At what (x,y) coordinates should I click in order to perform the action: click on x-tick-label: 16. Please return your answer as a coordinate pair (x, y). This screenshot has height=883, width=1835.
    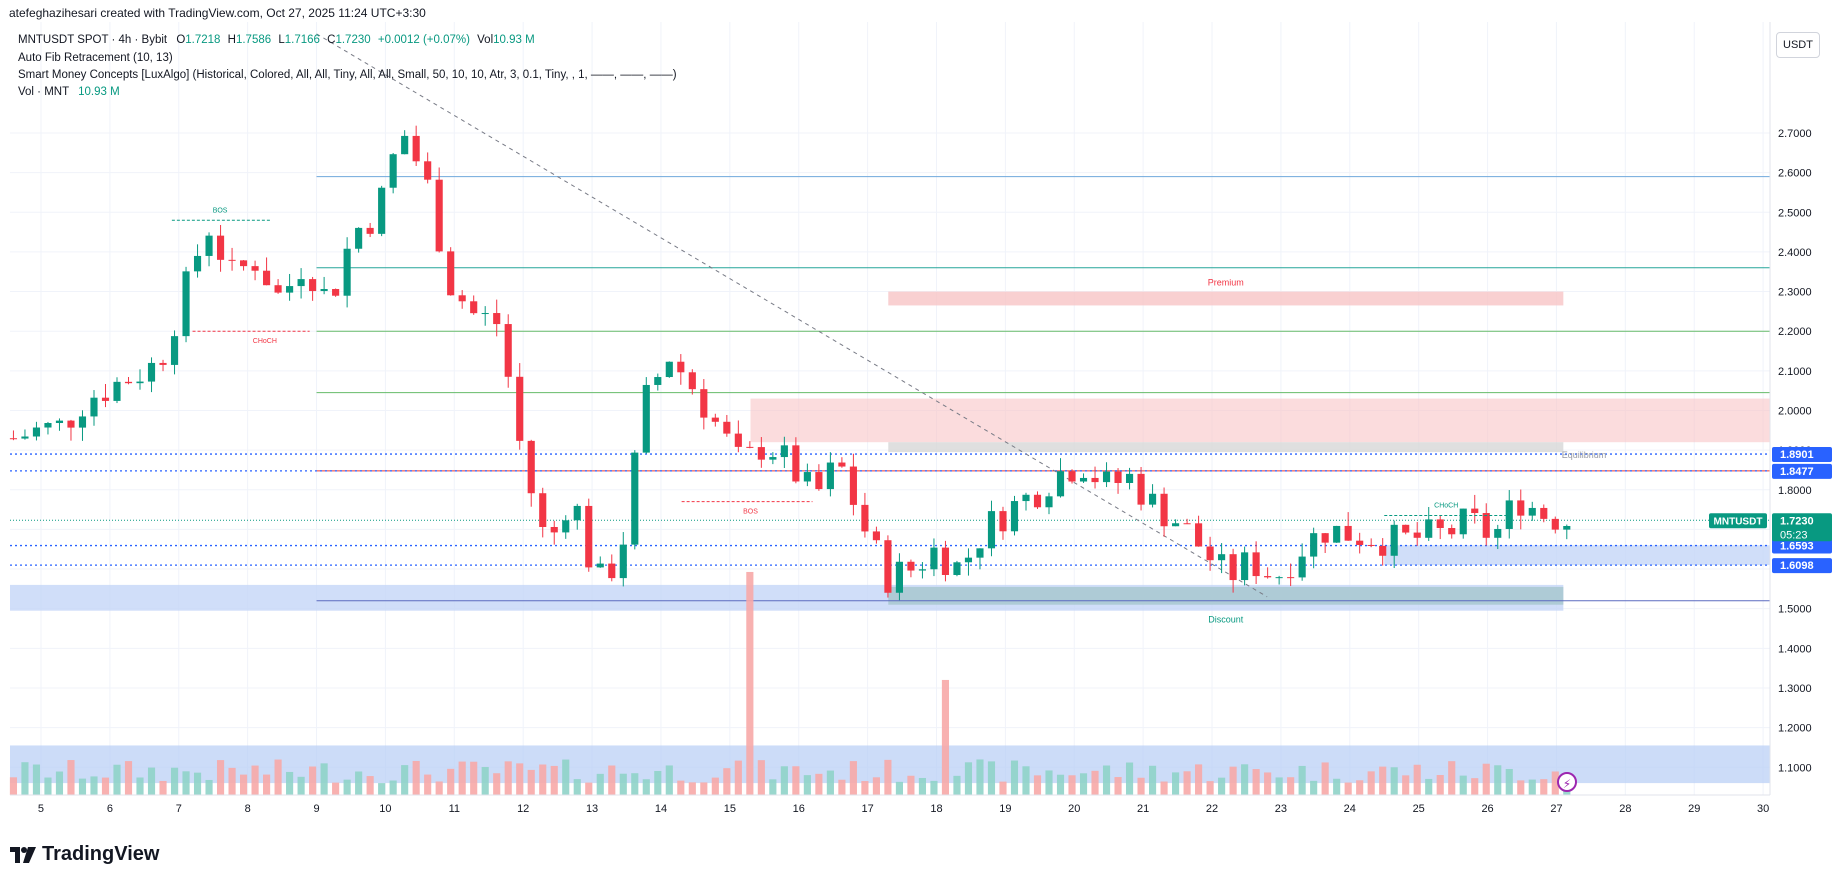
    Looking at the image, I should click on (799, 809).